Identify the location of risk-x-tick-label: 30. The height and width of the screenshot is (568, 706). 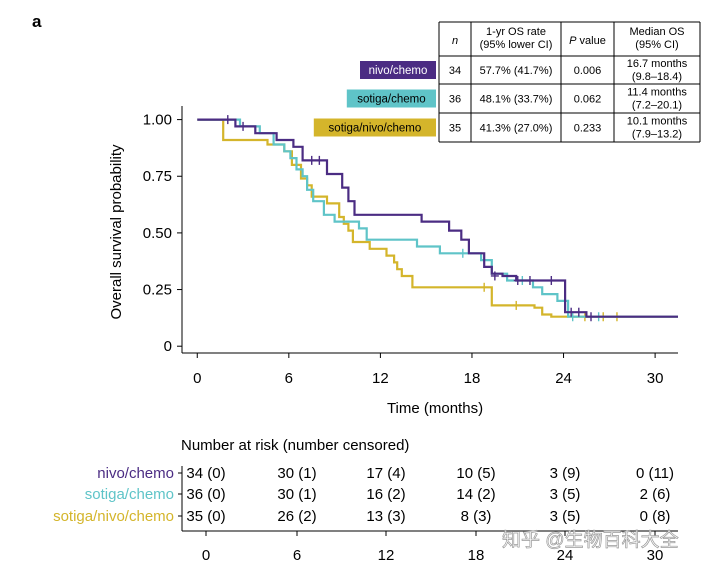
(655, 555).